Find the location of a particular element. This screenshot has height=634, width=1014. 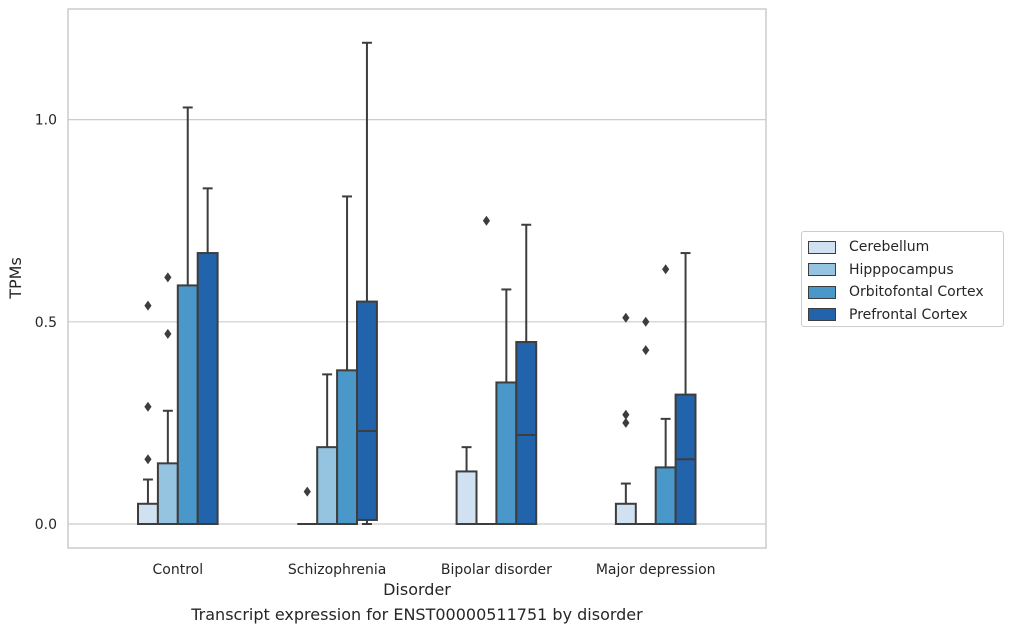

x-axis-label: Disorder is located at coordinates (417, 589).